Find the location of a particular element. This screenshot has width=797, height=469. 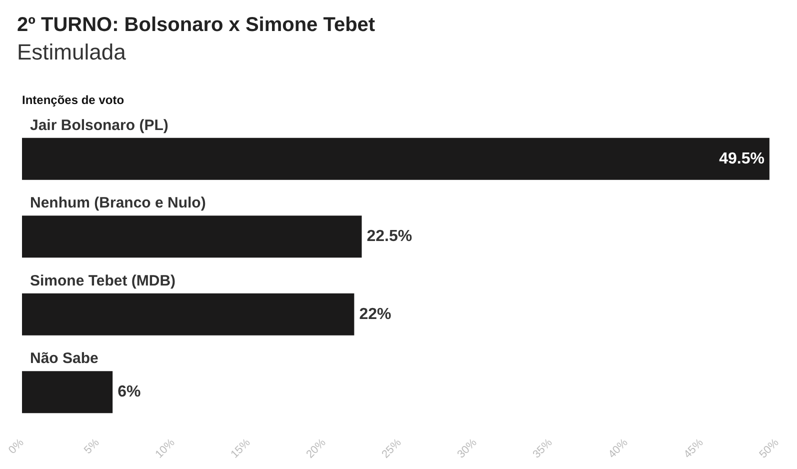

data-label: 6% is located at coordinates (129, 392).